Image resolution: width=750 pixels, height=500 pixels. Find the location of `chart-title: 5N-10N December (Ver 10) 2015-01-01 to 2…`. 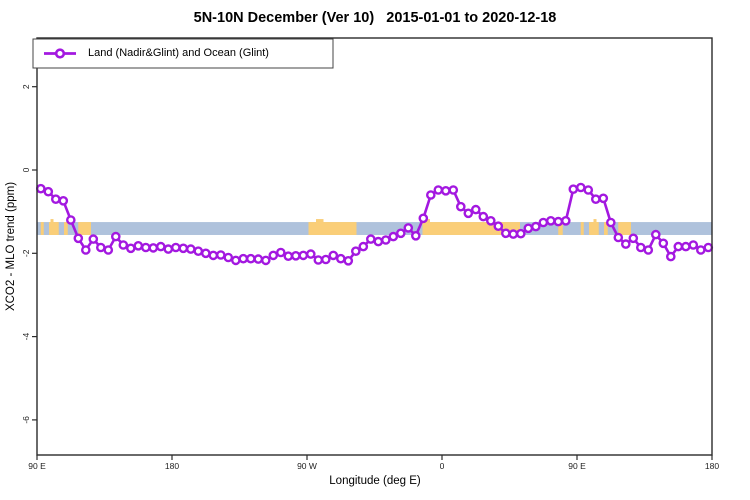

chart-title: 5N-10N December (Ver 10) 2015-01-01 to 2… is located at coordinates (375, 18).